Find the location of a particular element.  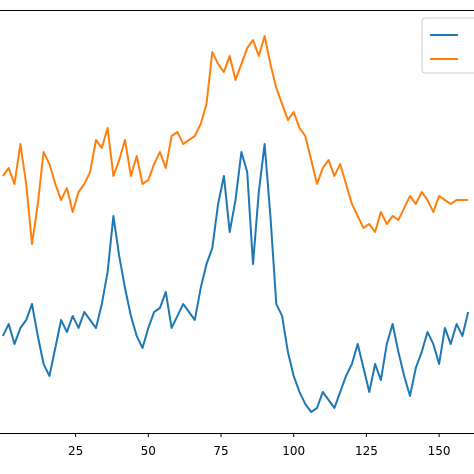

x-ticks-layer: 25 50 75 100 125 150 is located at coordinates (259, 445).